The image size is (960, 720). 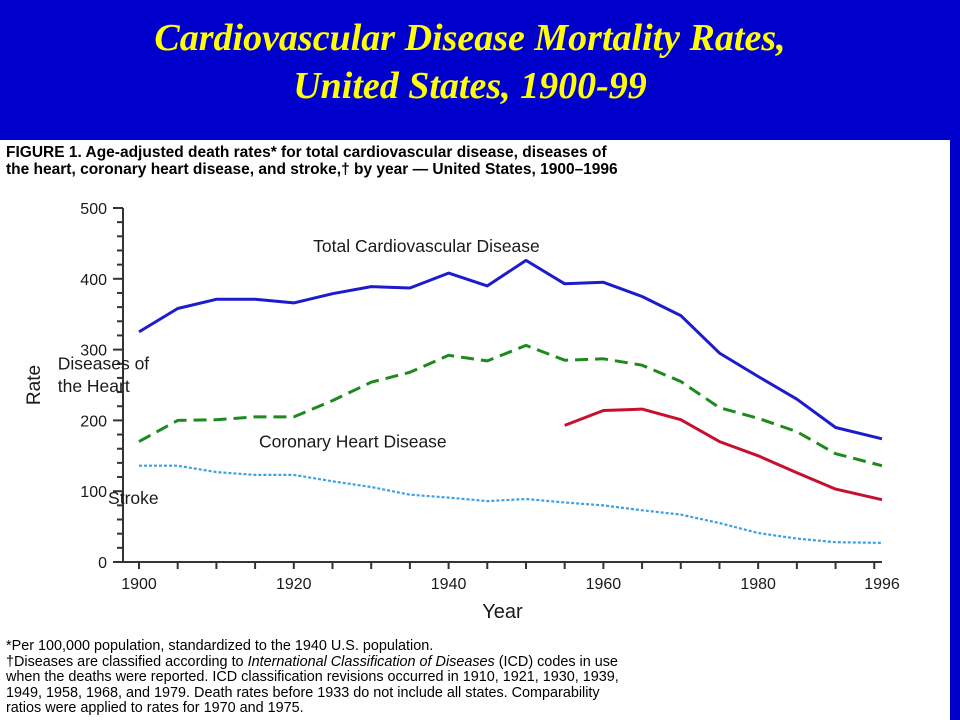 What do you see at coordinates (93, 280) in the screenshot?
I see `y-tick-label: 400` at bounding box center [93, 280].